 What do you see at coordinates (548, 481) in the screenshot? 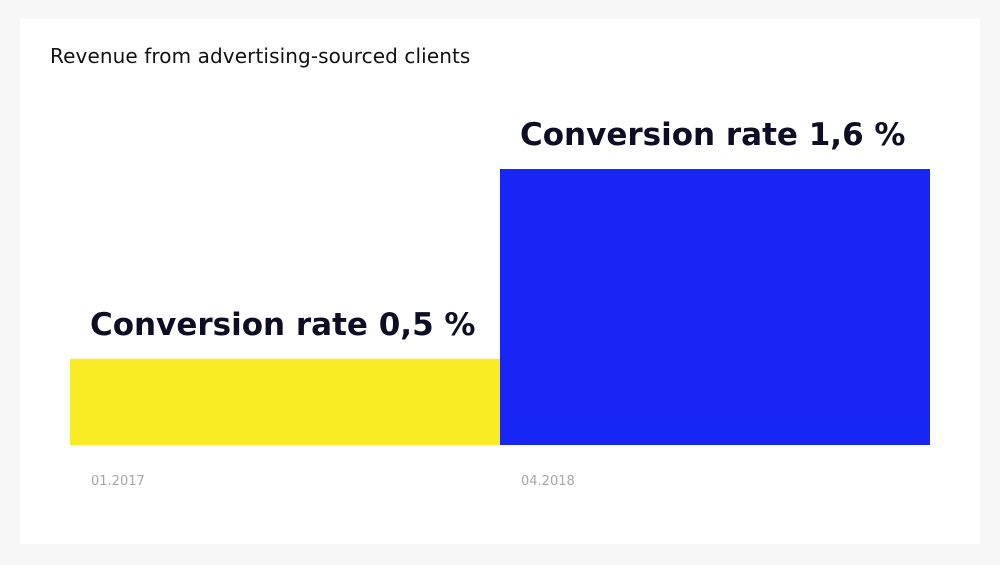
I see `x-tick-label-2: 04.2018` at bounding box center [548, 481].